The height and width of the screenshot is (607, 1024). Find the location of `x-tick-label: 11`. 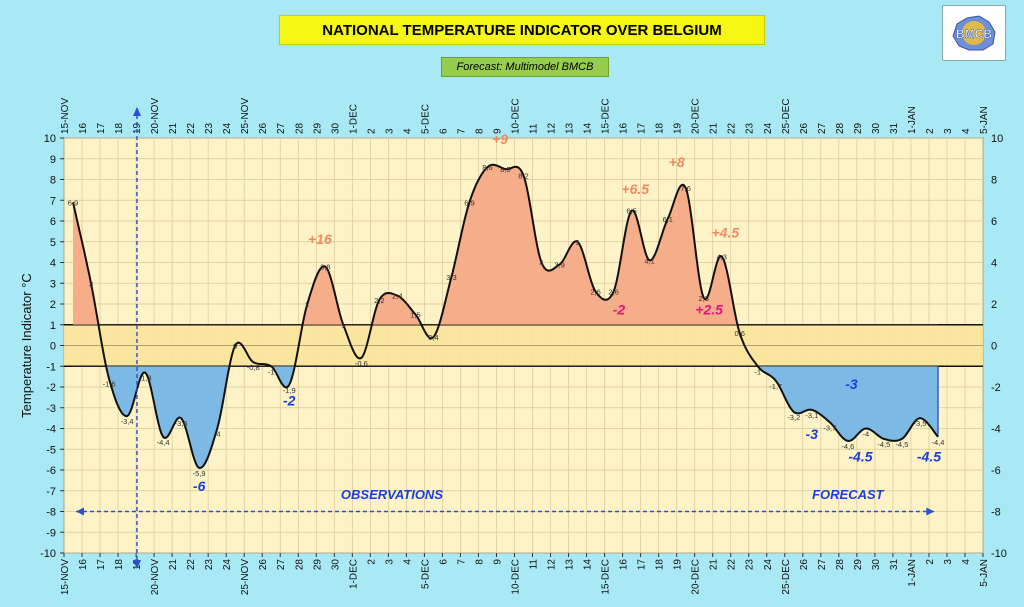

x-tick-label: 11 is located at coordinates (534, 564).